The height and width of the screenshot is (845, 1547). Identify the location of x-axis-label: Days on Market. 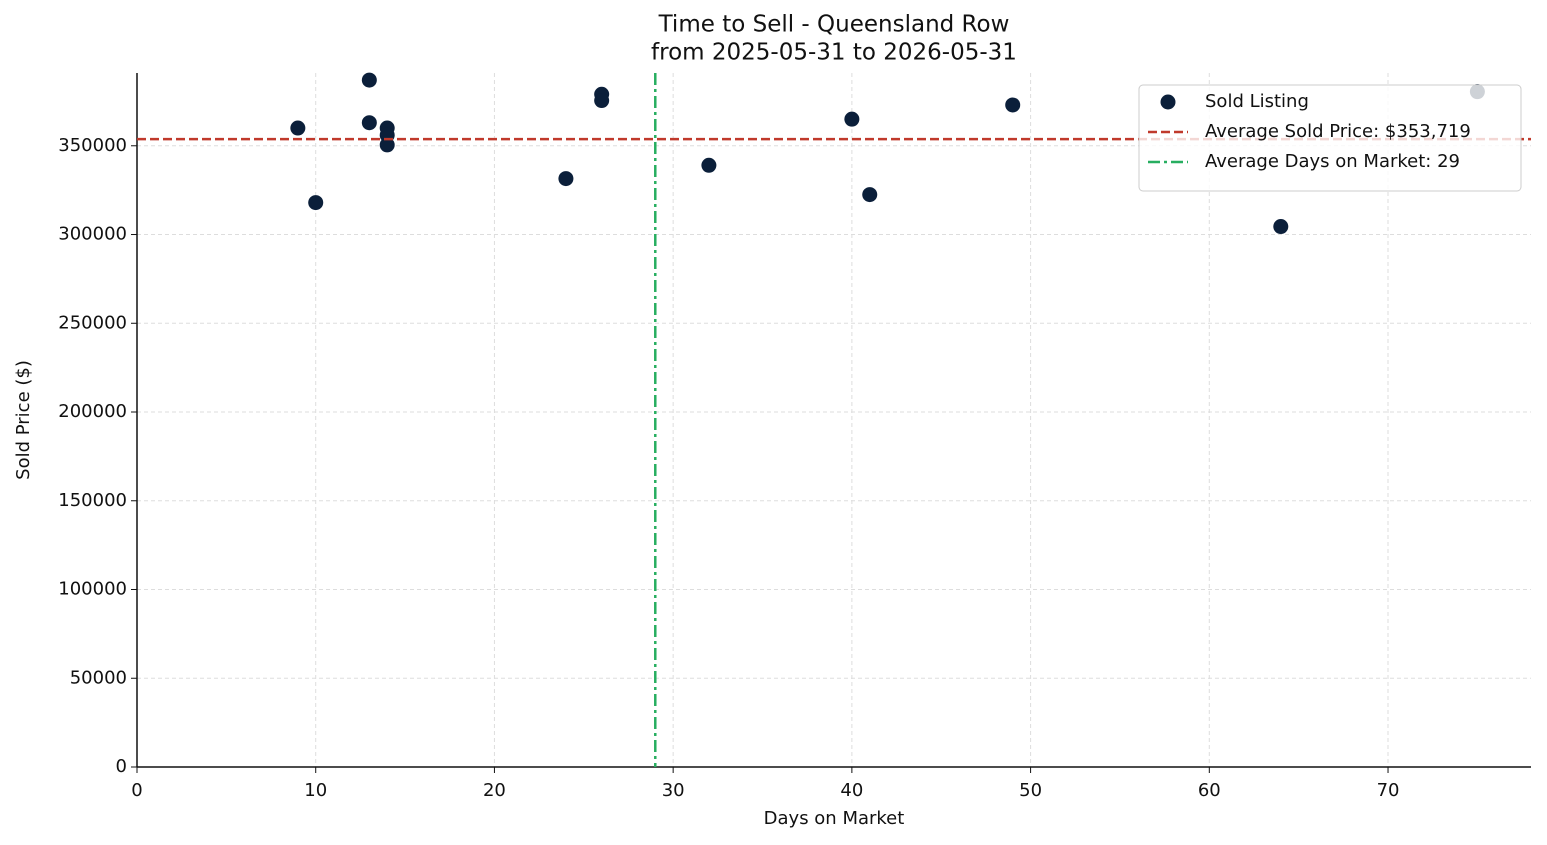
(834, 818).